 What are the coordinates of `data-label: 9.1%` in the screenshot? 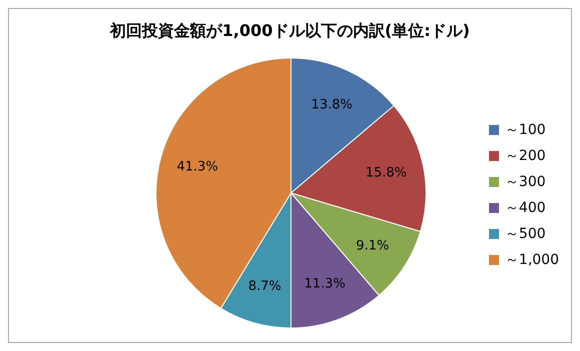 It's located at (373, 246).